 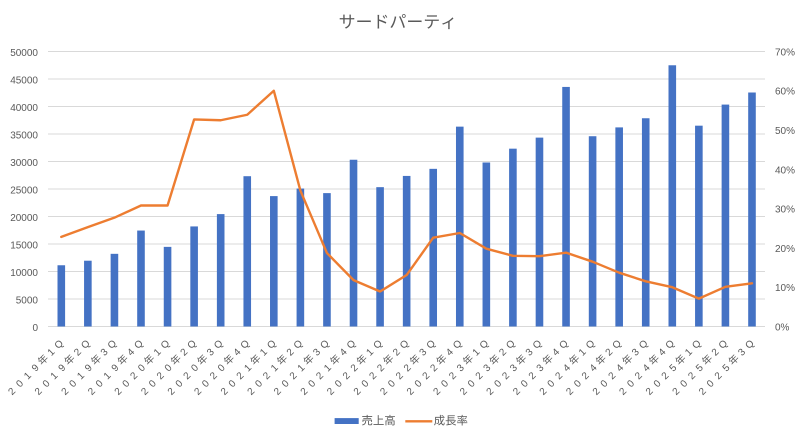 I want to click on svg-text: 70%, so click(x=785, y=52).